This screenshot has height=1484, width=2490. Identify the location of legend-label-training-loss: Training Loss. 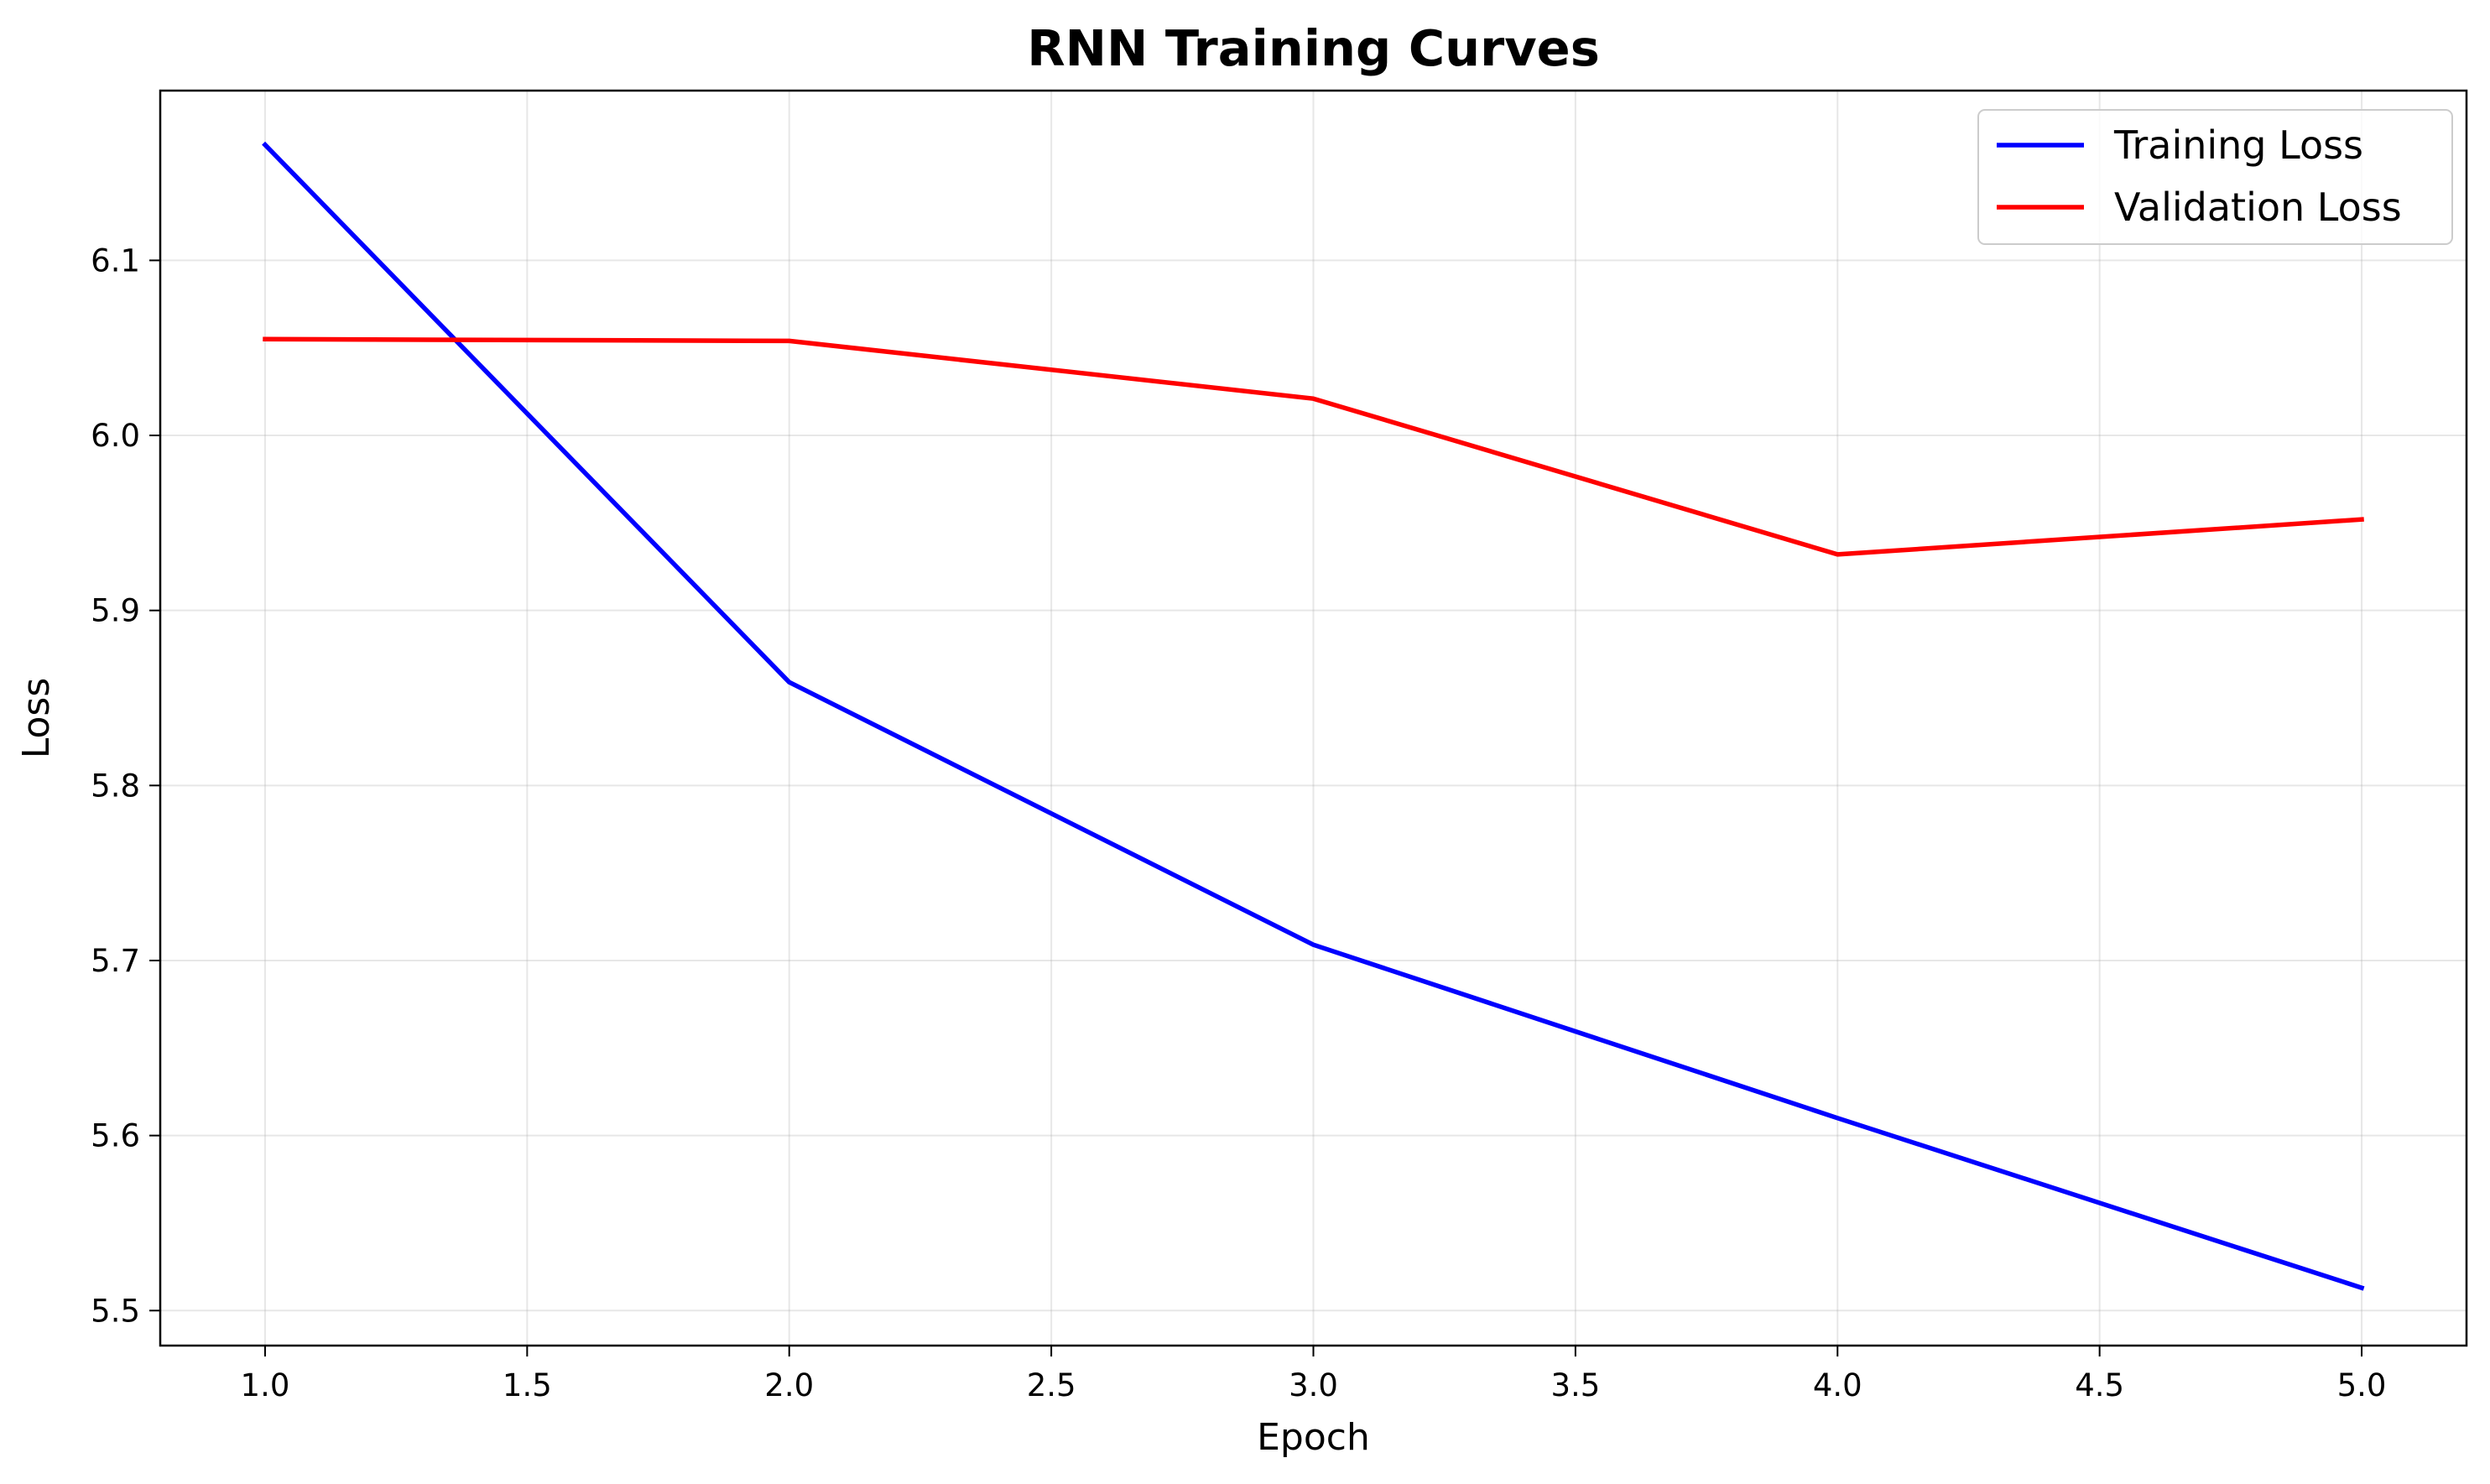
(2238, 145).